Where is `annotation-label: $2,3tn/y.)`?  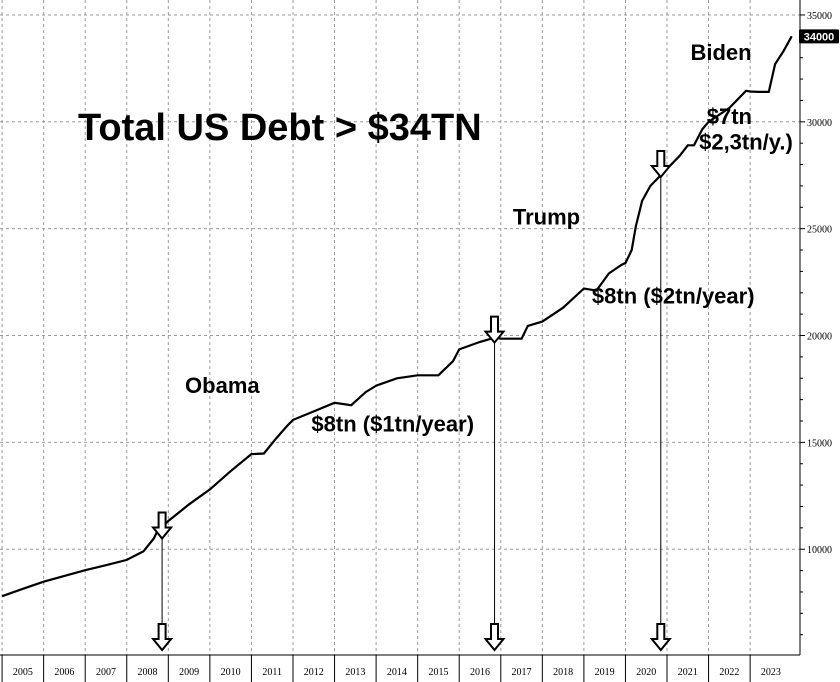
annotation-label: $2,3tn/y.) is located at coordinates (746, 142).